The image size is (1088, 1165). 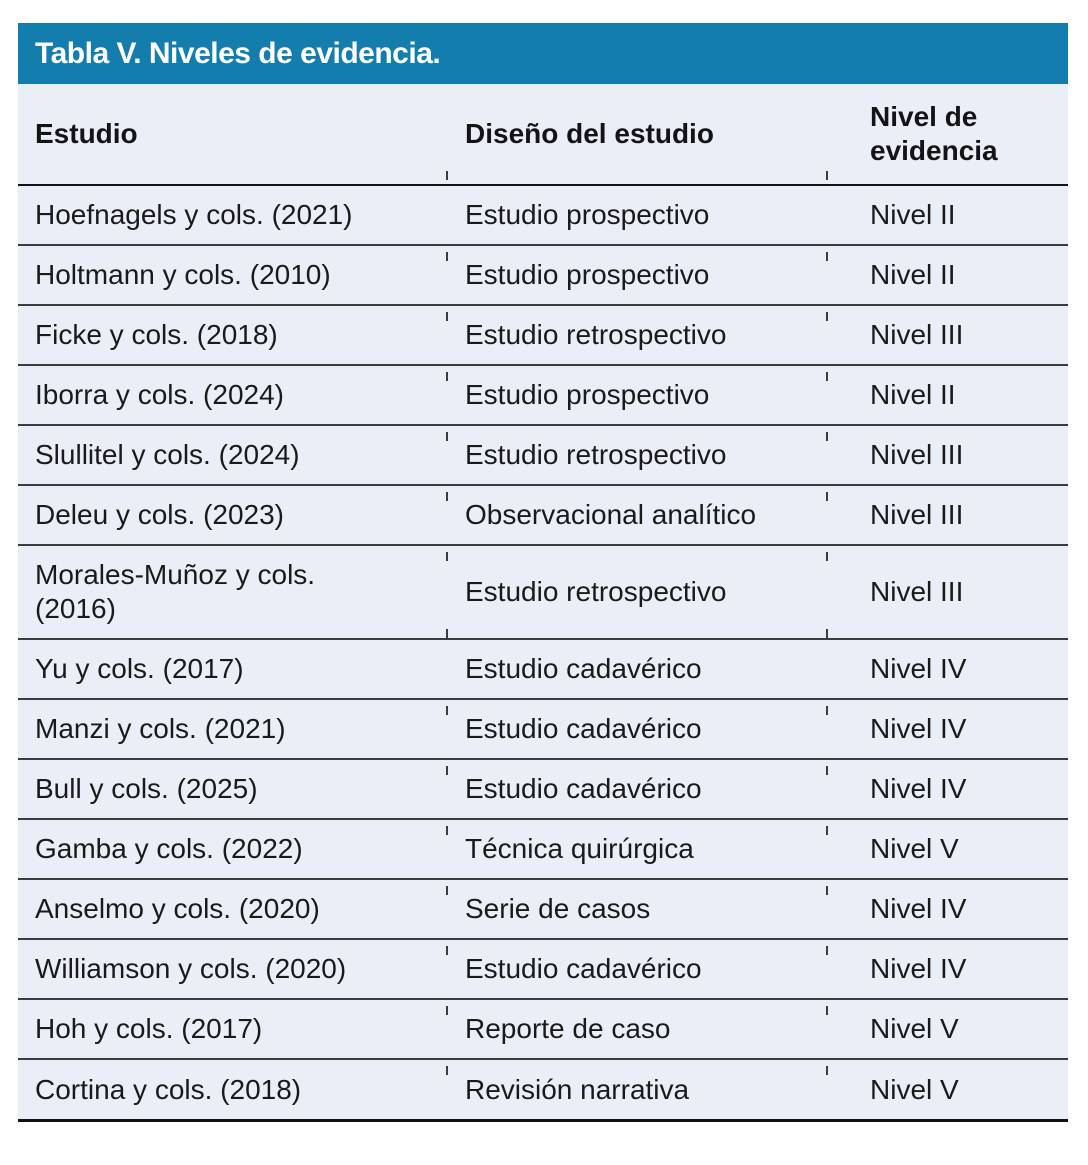 I want to click on cell-estudio: Gamba y cols. (2022), so click(x=169, y=848).